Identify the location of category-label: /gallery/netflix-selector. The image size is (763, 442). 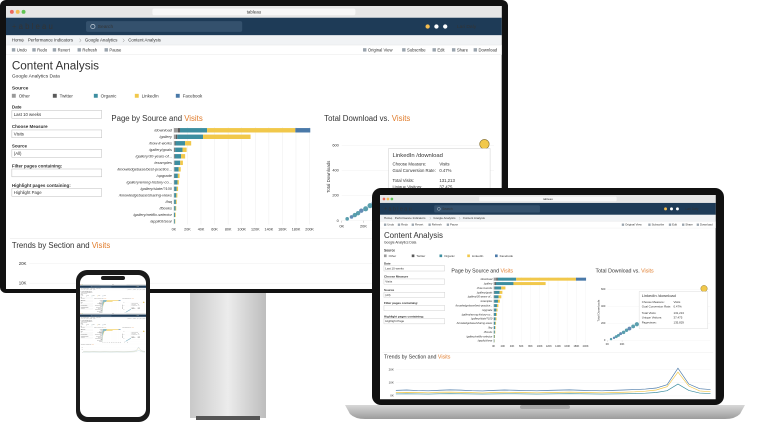
(478, 336).